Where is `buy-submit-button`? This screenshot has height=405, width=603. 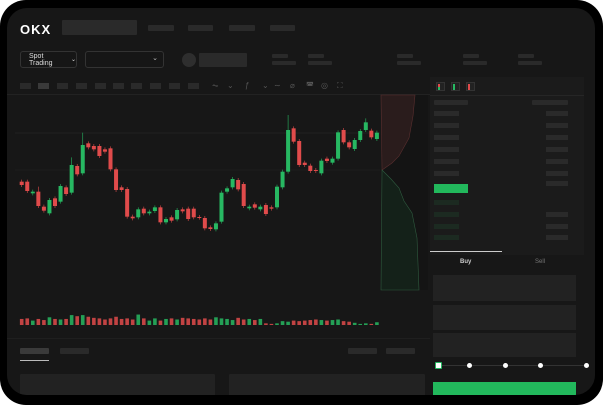 buy-submit-button is located at coordinates (504, 388).